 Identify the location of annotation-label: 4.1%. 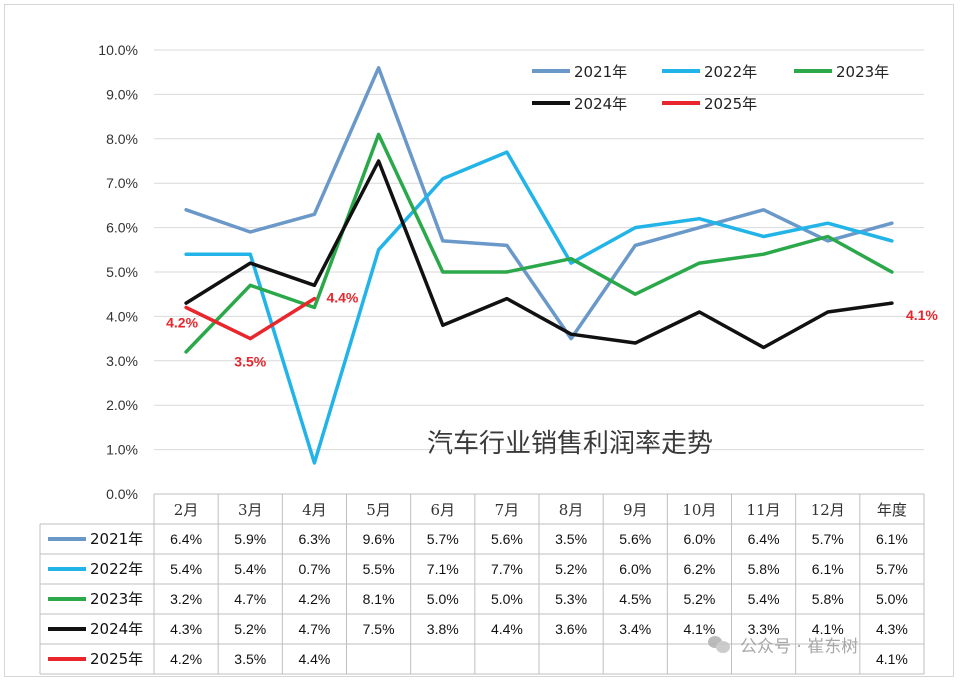
(922, 315).